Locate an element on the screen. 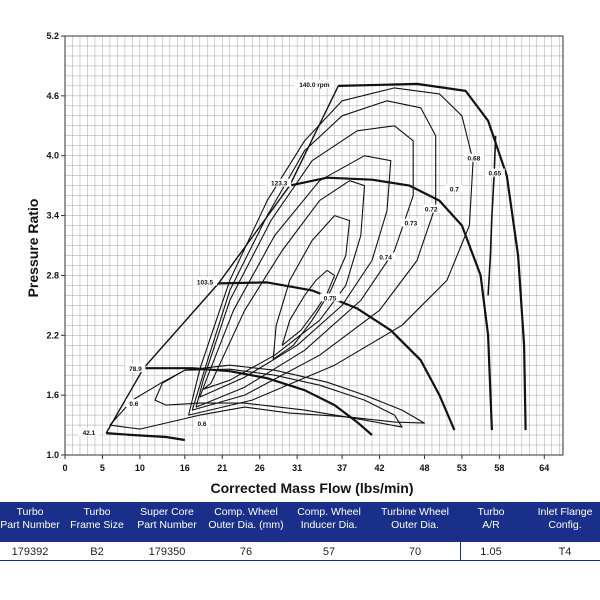 This screenshot has height=600, width=600. x-tick-label: 16 is located at coordinates (185, 468).